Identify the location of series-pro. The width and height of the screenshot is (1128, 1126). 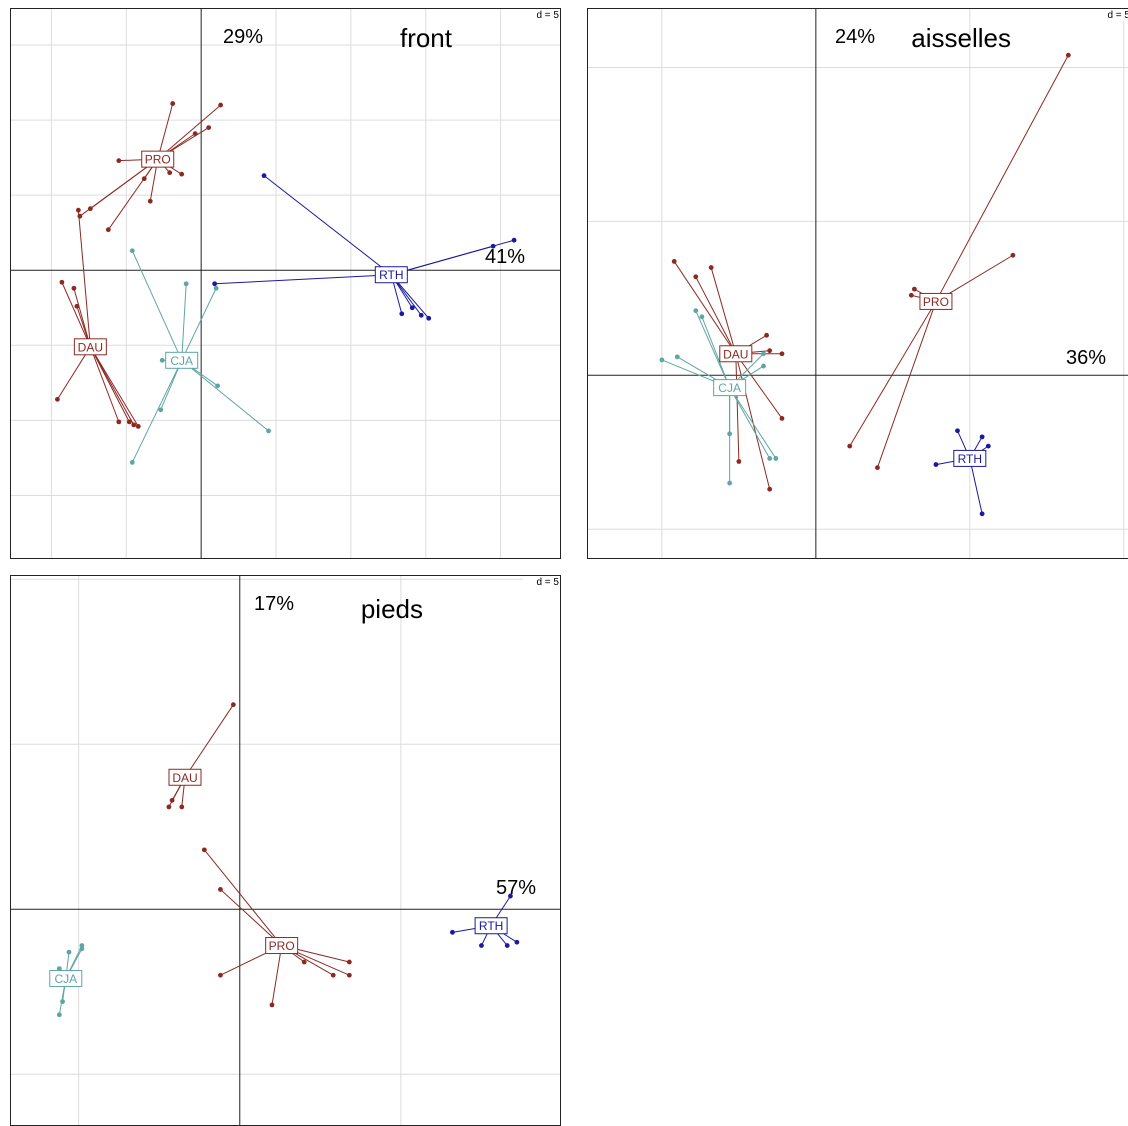
(150, 167).